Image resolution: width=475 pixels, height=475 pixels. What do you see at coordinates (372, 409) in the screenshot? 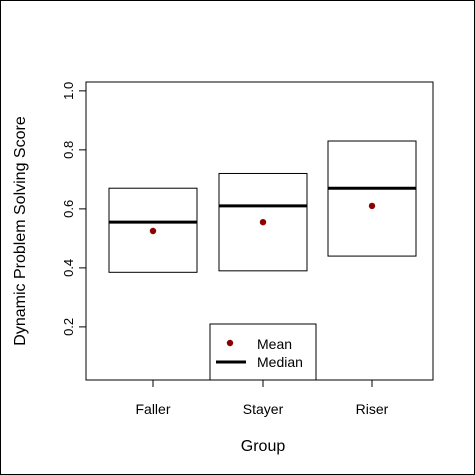
I see `x-tick-label: Riser` at bounding box center [372, 409].